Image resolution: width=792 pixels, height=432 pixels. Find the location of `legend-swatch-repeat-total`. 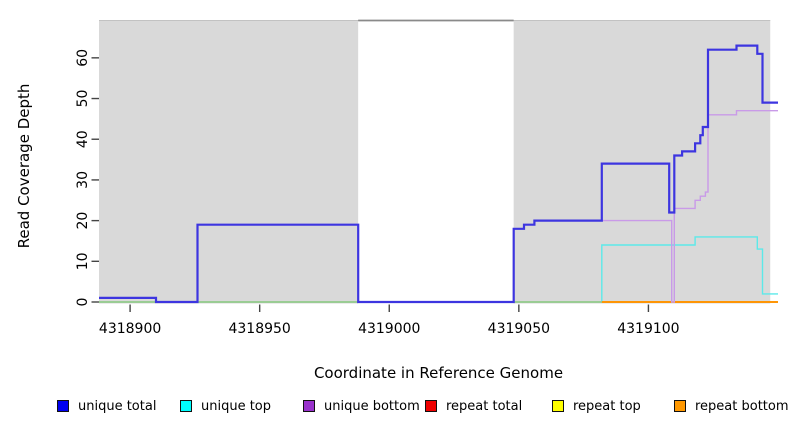

legend-swatch-repeat-total is located at coordinates (431, 406).